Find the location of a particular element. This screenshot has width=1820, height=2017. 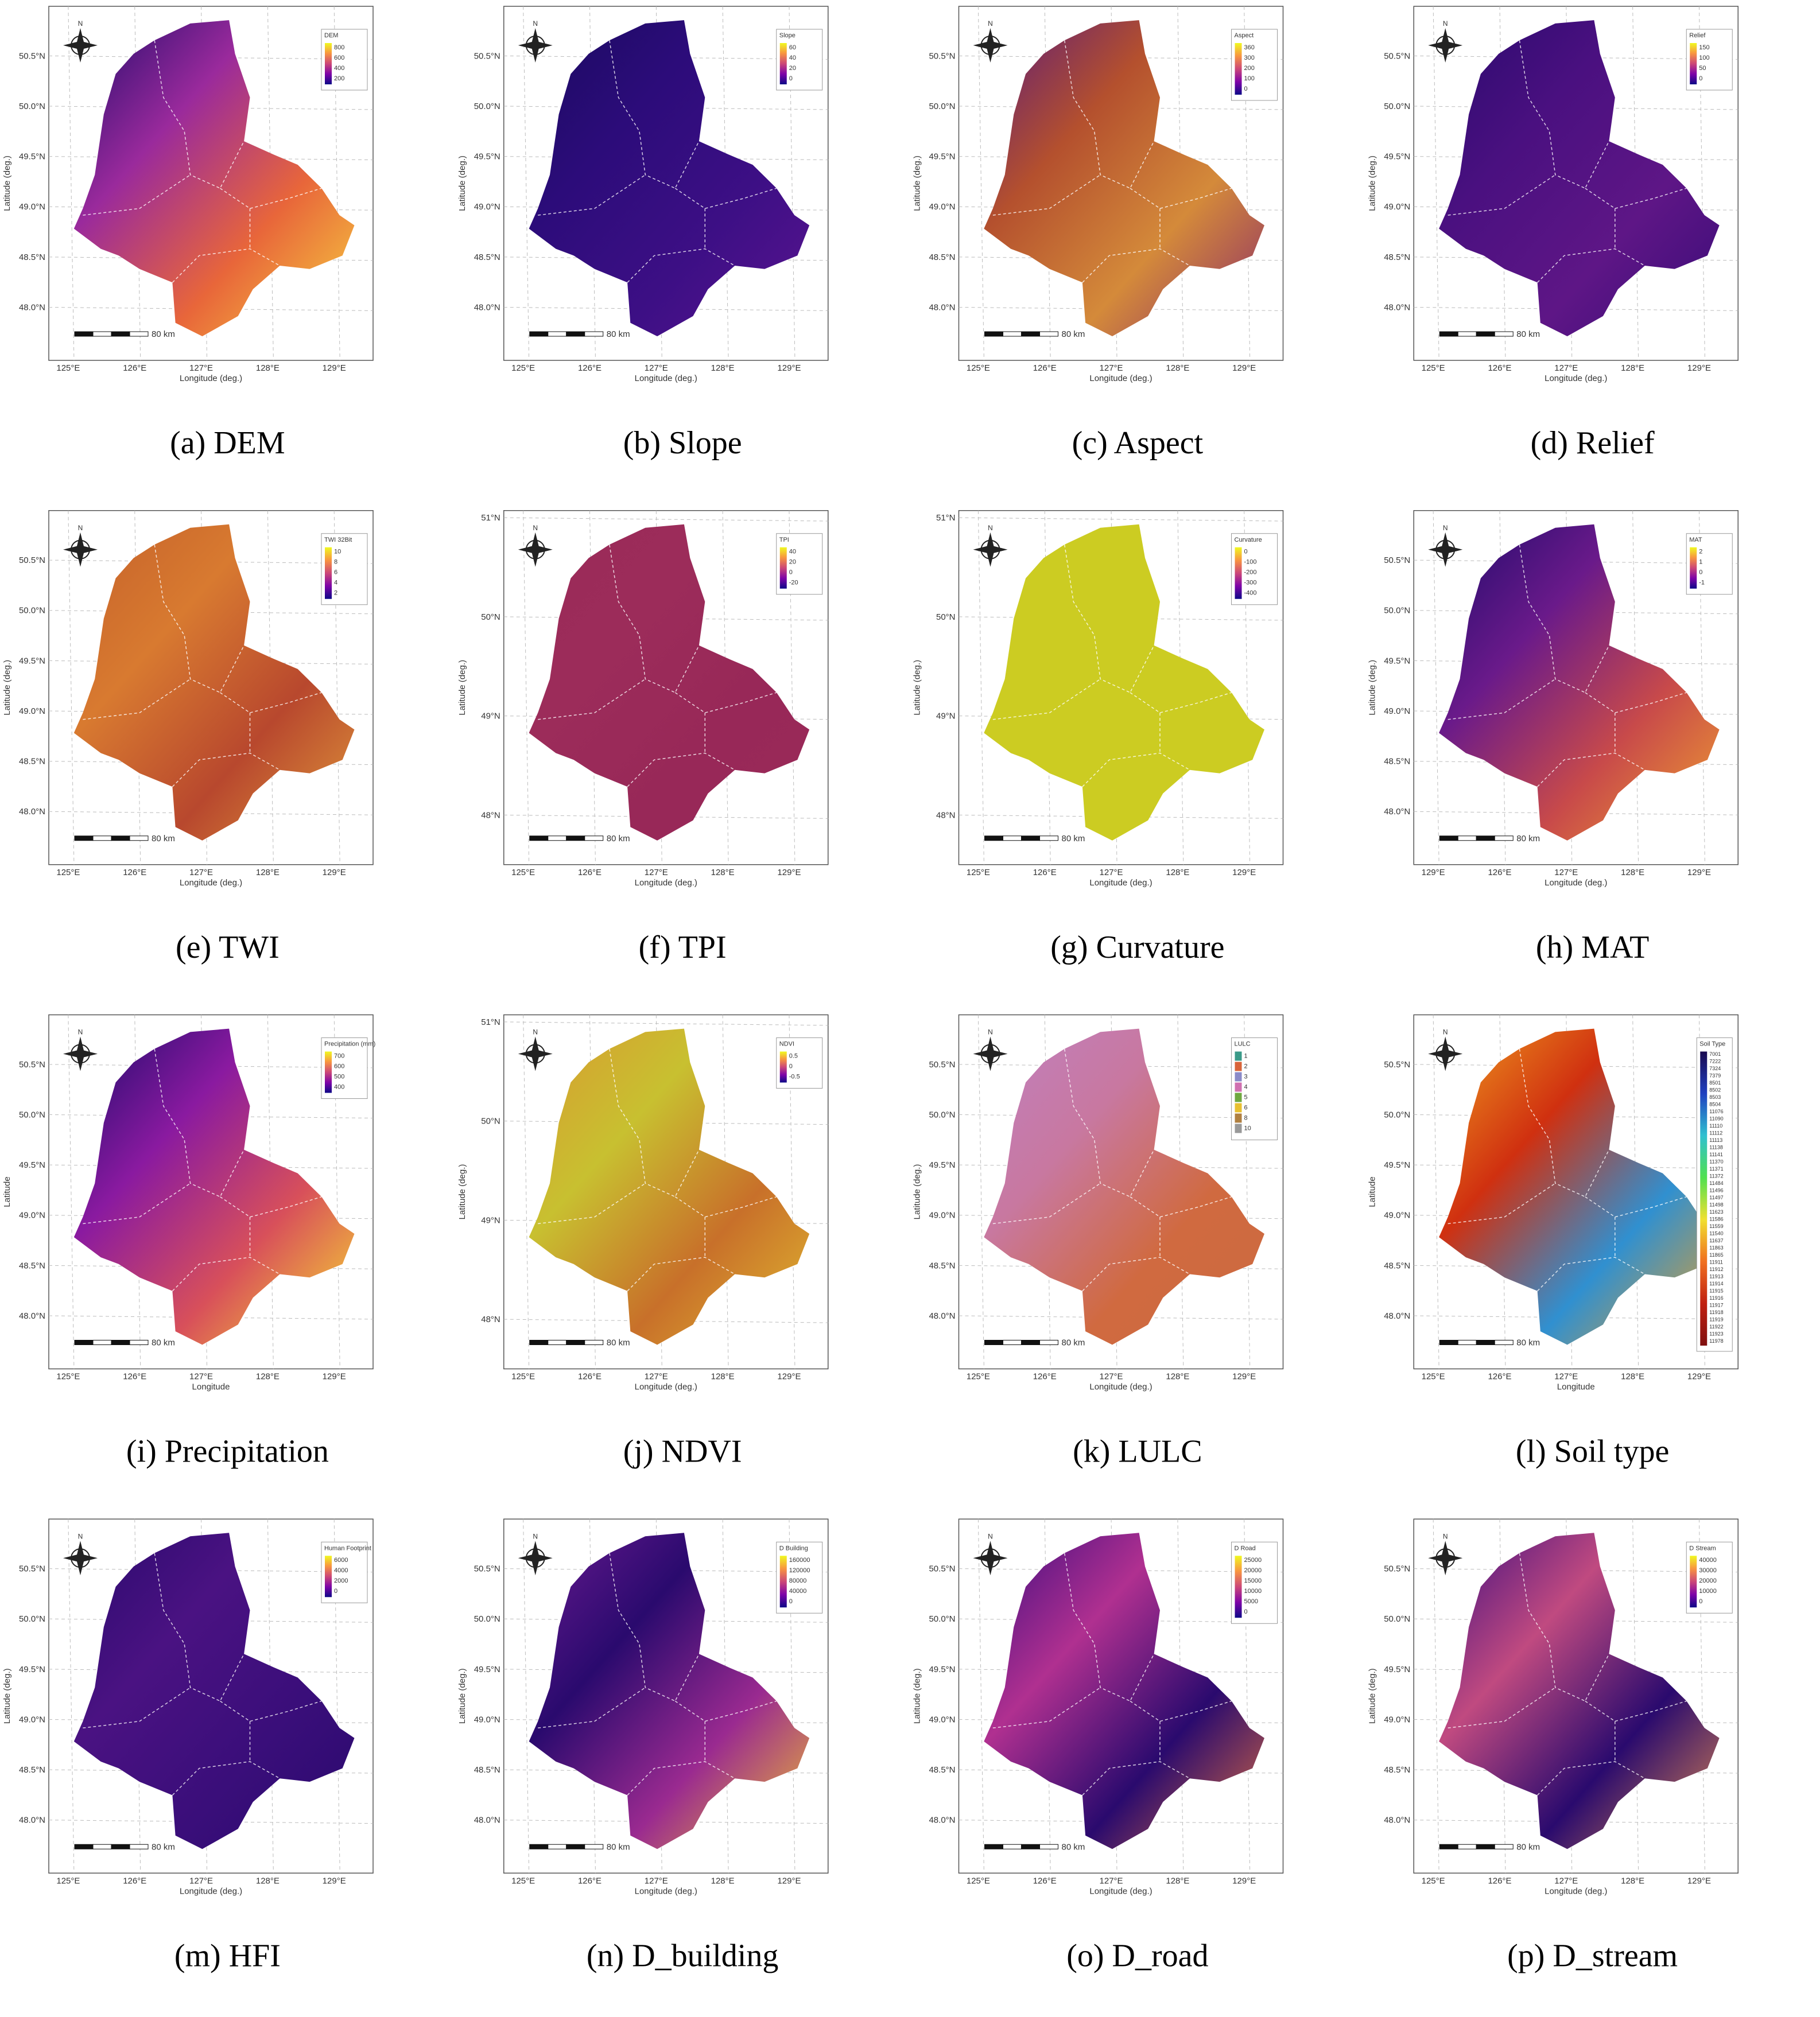

x-axis-label: Longitude (deg.) is located at coordinates (1121, 1387).